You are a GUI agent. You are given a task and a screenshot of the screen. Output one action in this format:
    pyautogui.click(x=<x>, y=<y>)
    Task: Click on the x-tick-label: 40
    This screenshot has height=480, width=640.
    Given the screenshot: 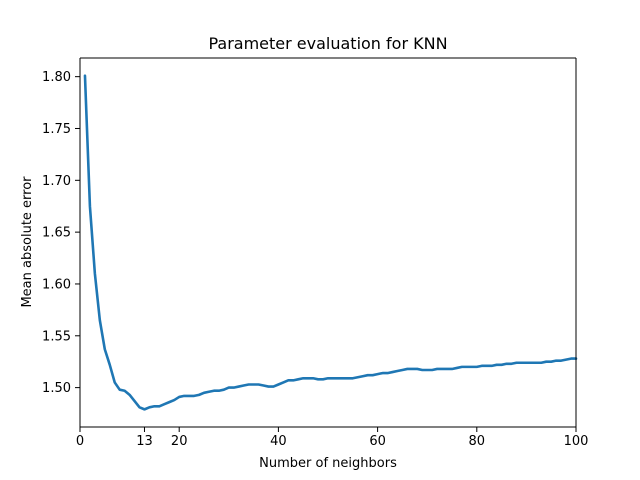 What is the action you would take?
    pyautogui.click(x=278, y=441)
    